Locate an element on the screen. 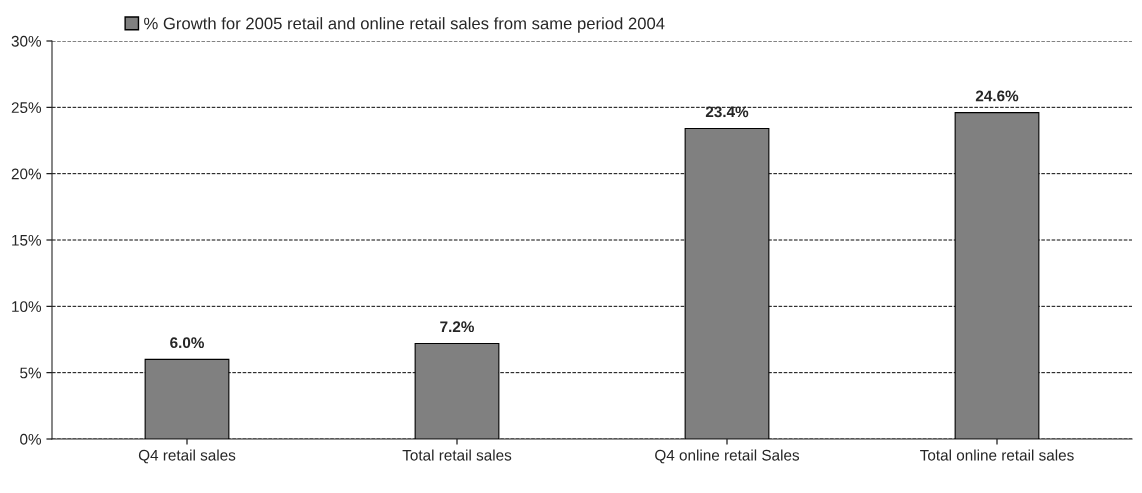 The width and height of the screenshot is (1142, 493). y-tick-label: 10% is located at coordinates (27, 307).